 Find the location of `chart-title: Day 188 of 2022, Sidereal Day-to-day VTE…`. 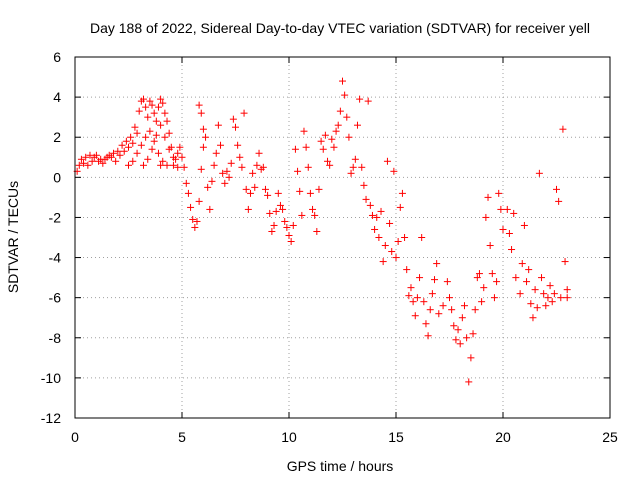

chart-title: Day 188 of 2022, Sidereal Day-to-day VTE… is located at coordinates (340, 28).